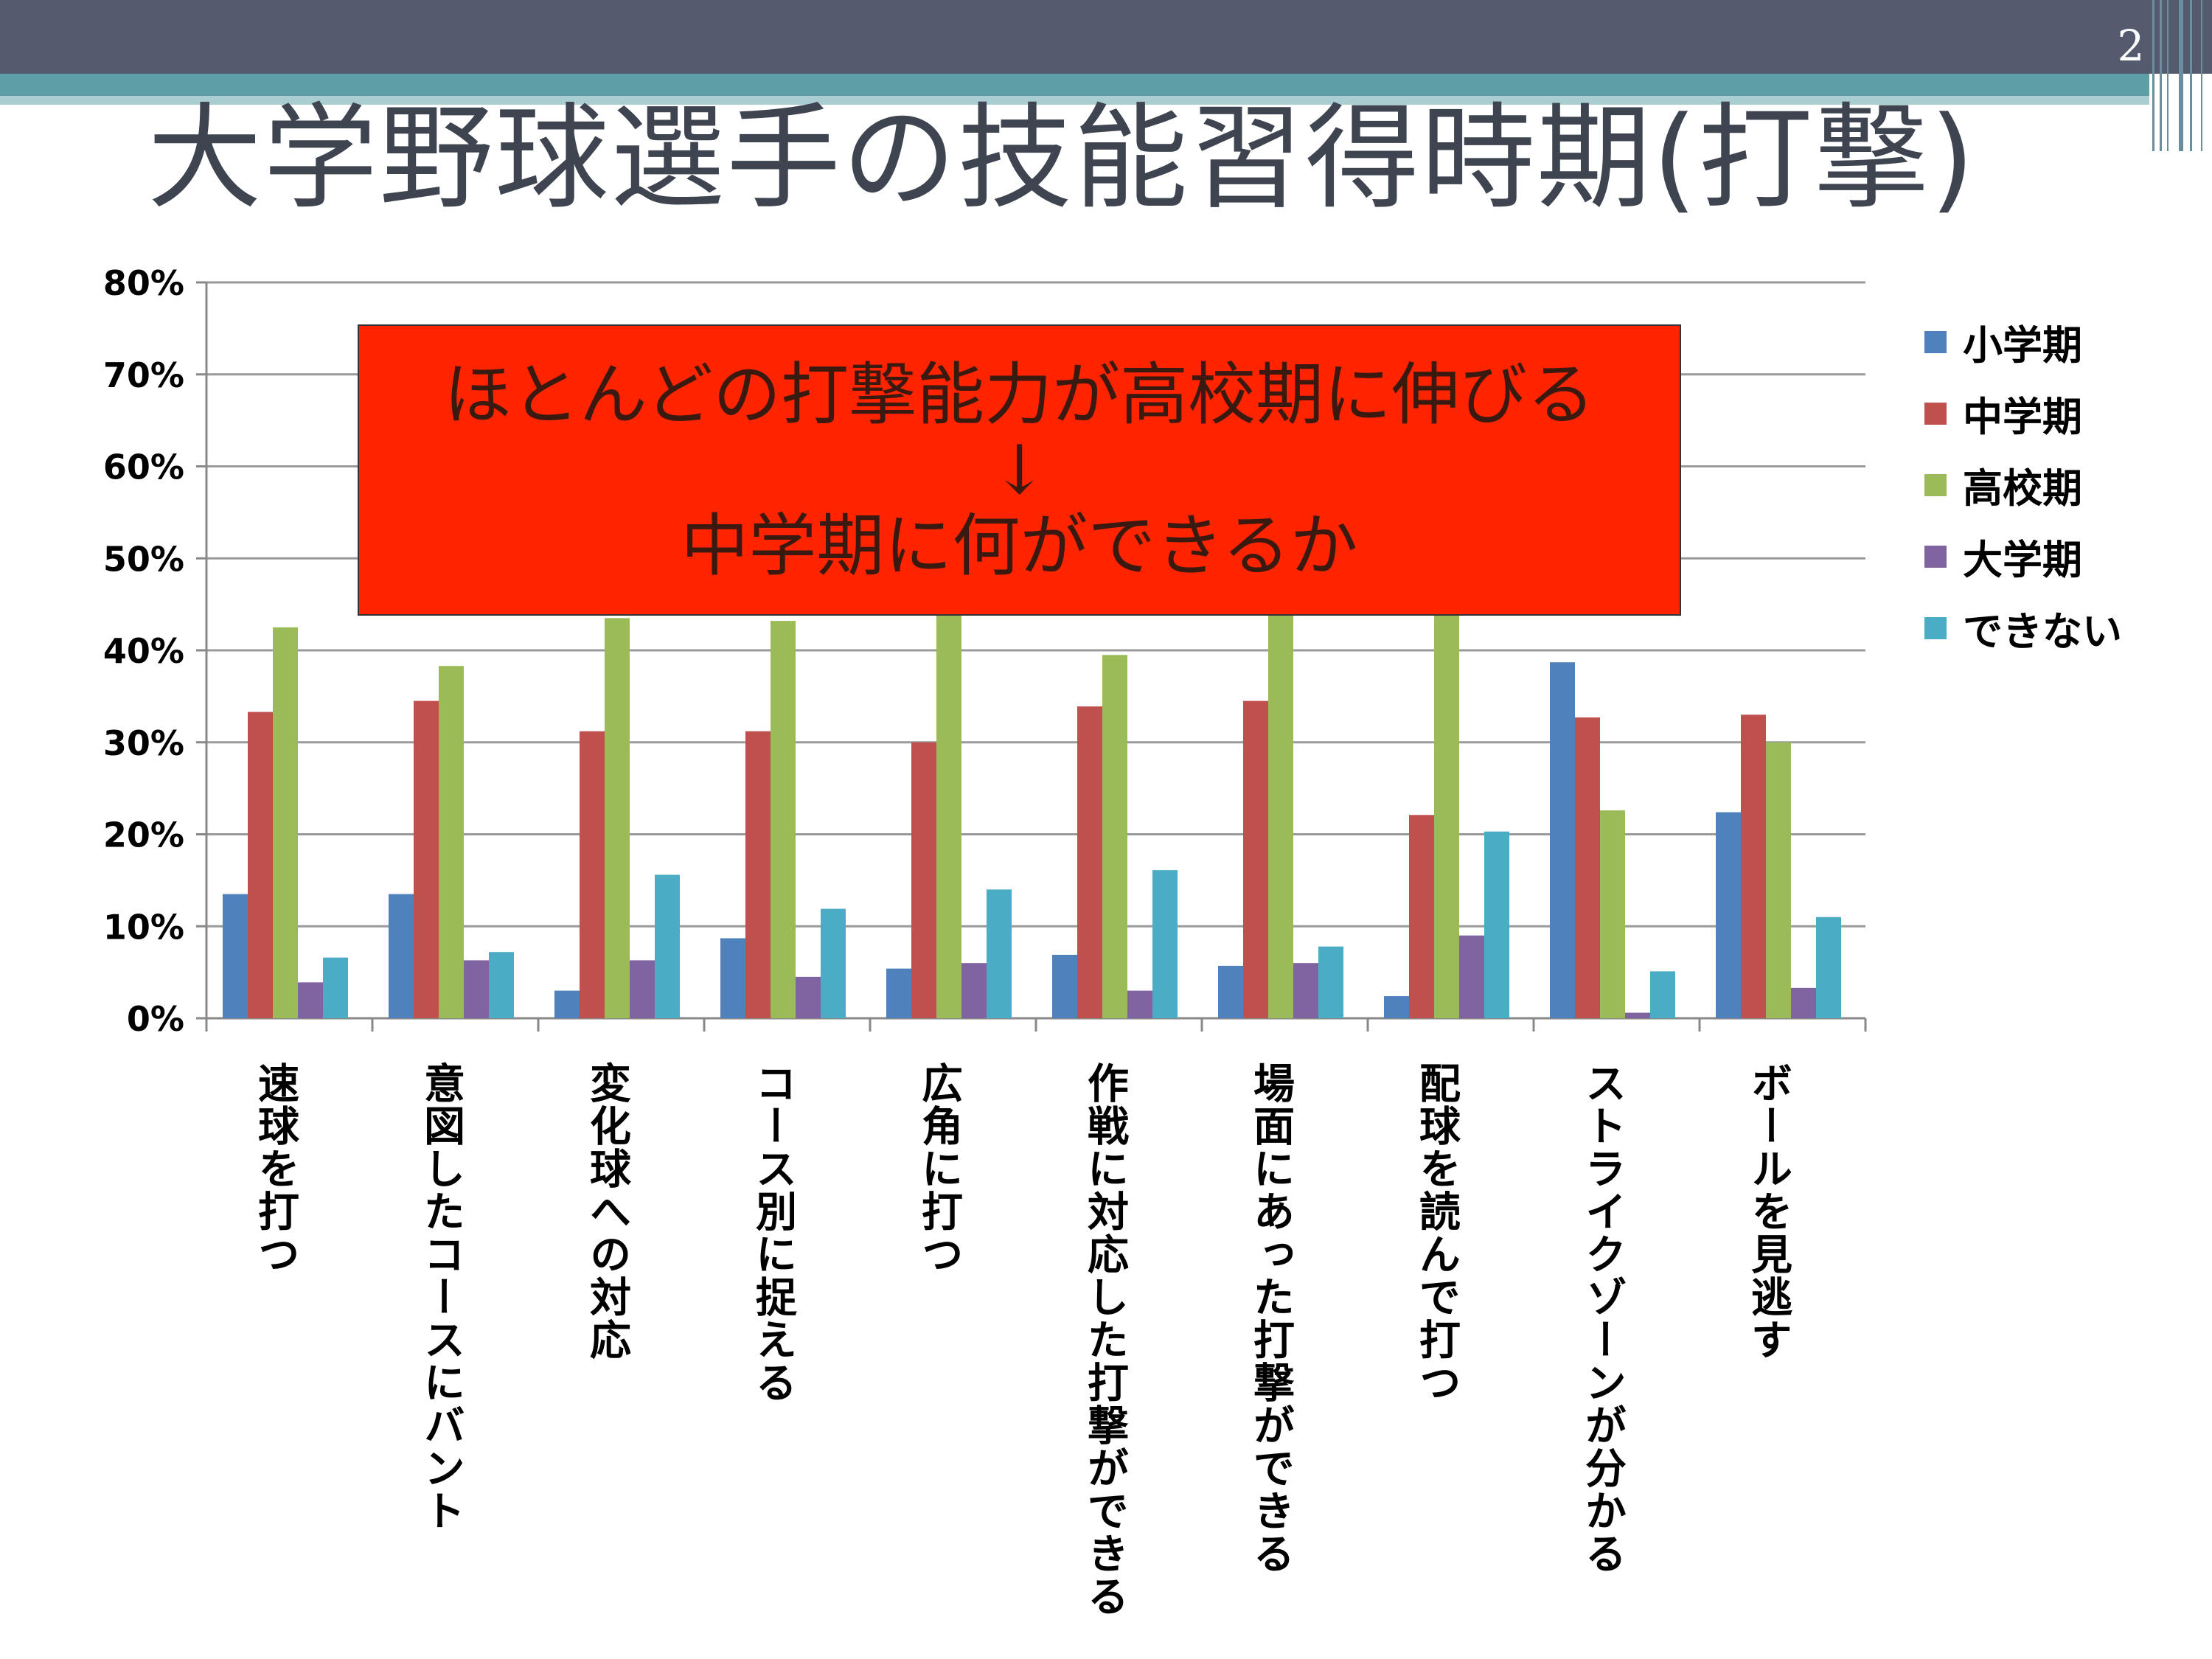  What do you see at coordinates (2022, 417) in the screenshot?
I see `legend-label: 中学期` at bounding box center [2022, 417].